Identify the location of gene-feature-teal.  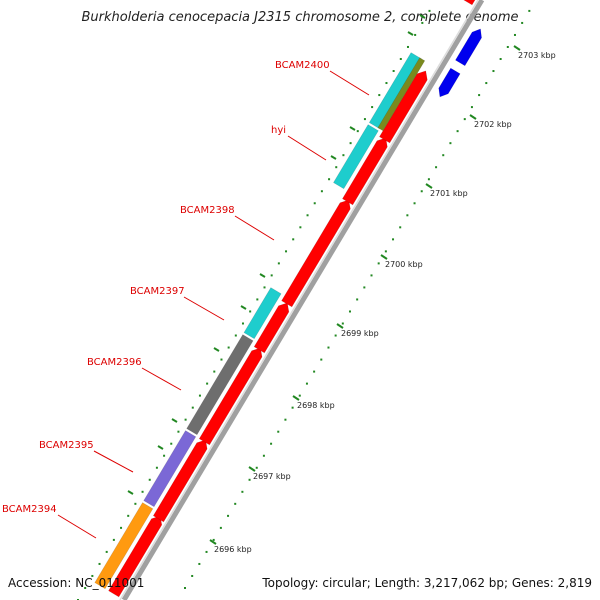
(356, 157).